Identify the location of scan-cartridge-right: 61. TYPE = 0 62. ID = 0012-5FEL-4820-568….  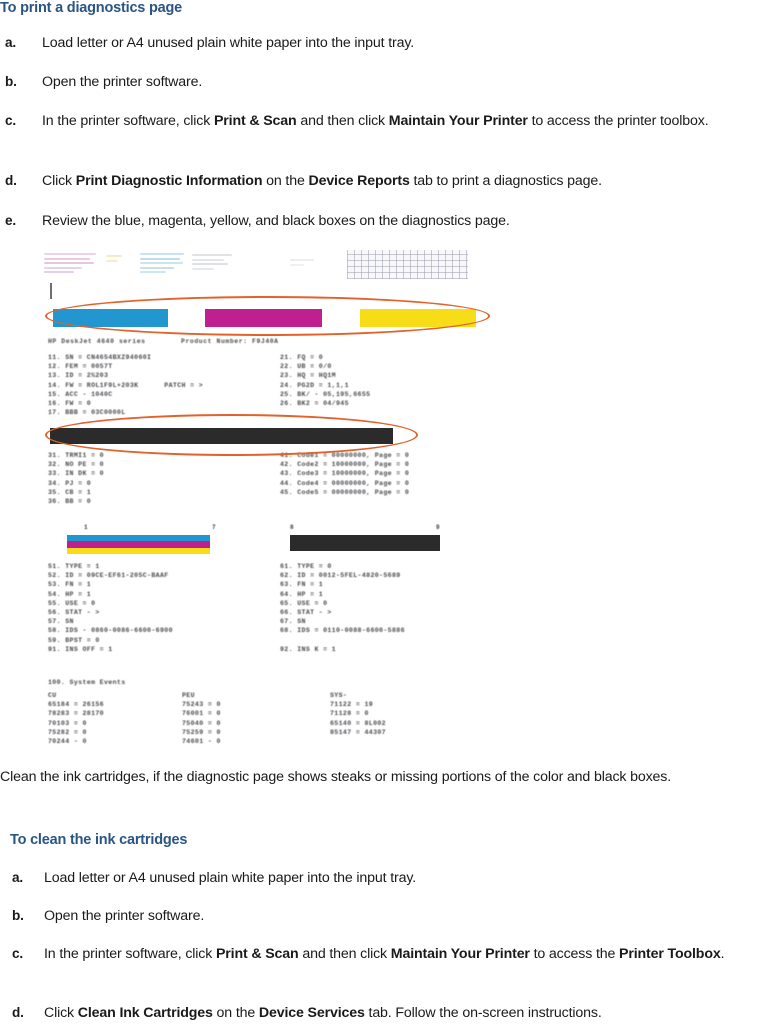
(342, 608).